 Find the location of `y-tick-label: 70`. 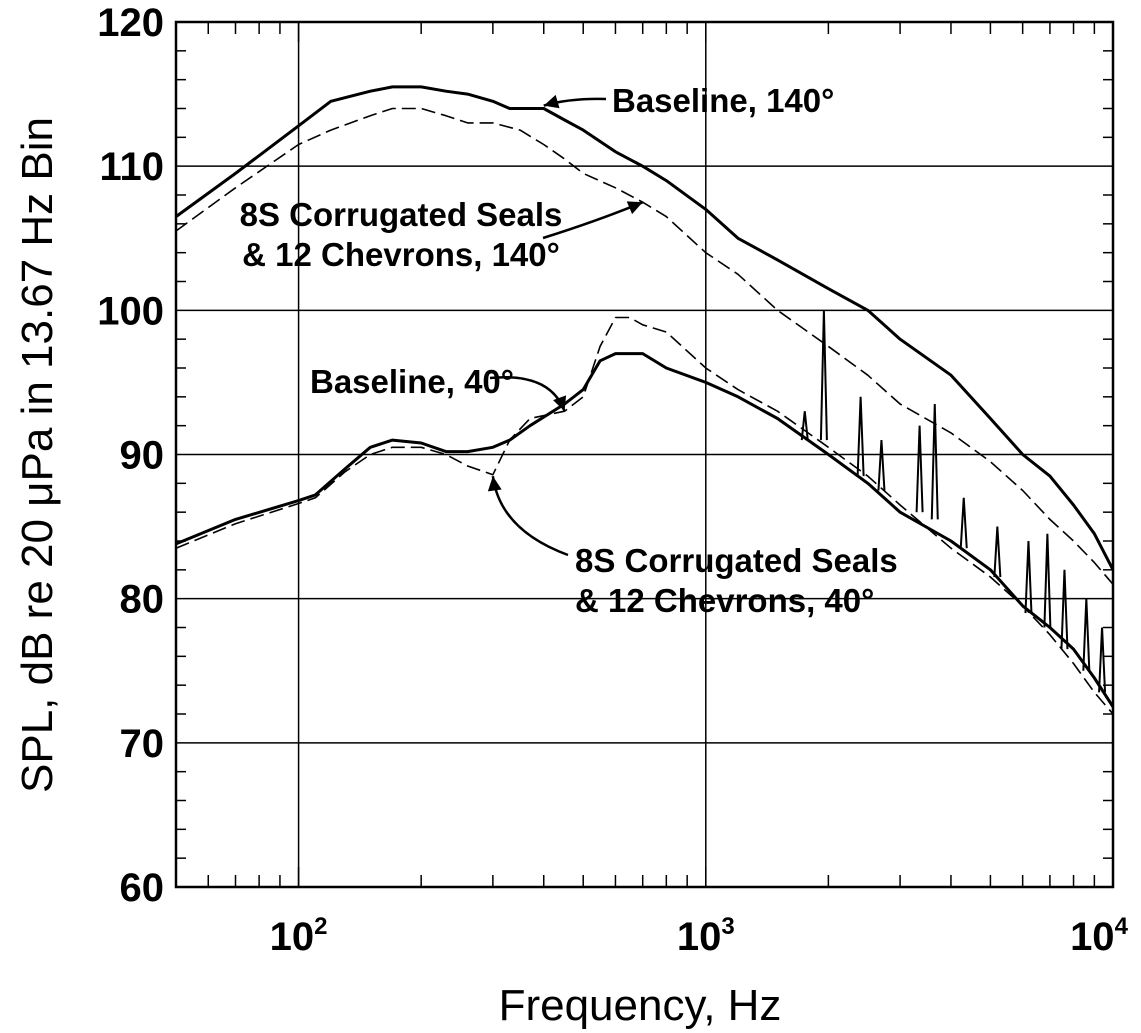

y-tick-label: 70 is located at coordinates (142, 744).